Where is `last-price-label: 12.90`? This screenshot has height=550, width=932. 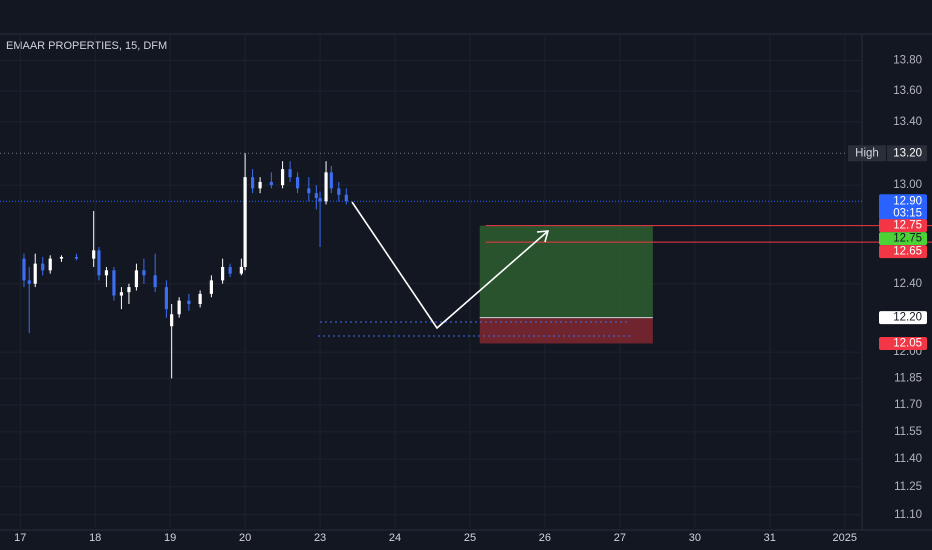
last-price-label: 12.90 is located at coordinates (907, 201).